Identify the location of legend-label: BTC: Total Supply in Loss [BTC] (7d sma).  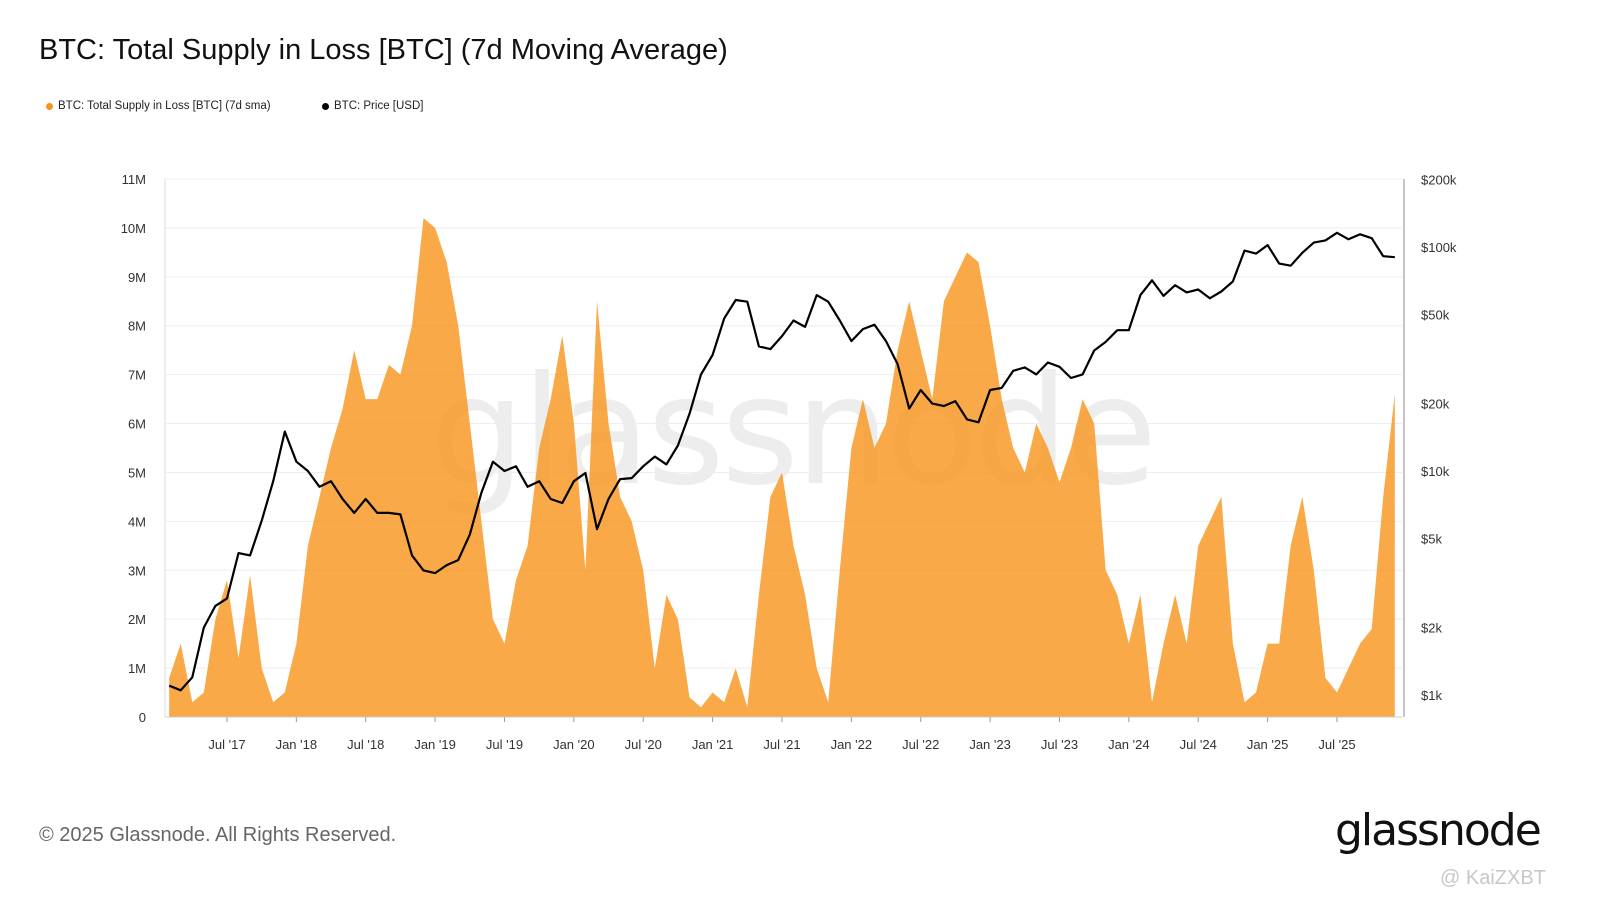
(164, 106).